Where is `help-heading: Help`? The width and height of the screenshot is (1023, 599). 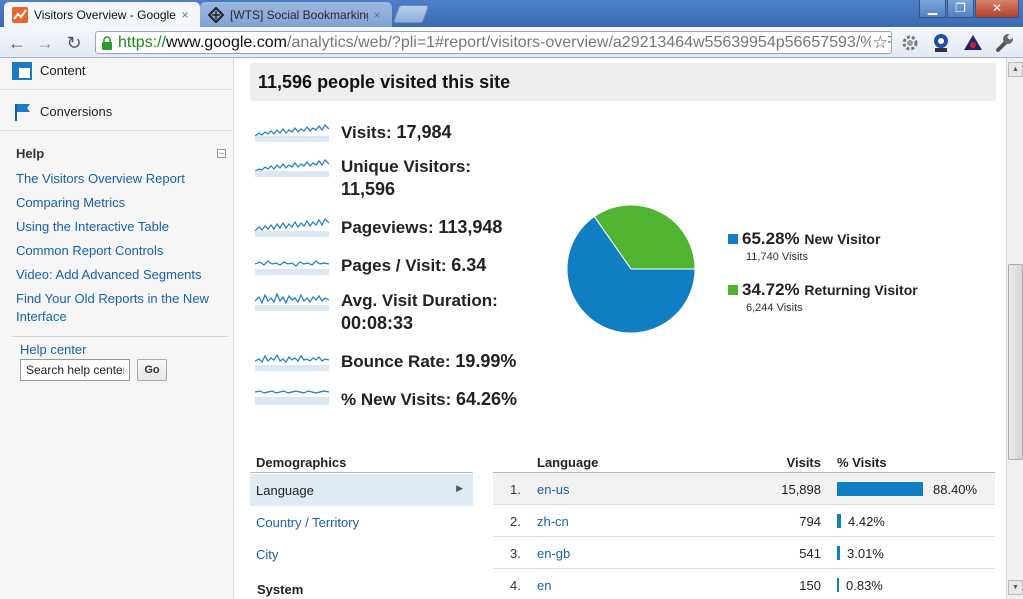 help-heading: Help is located at coordinates (30, 153).